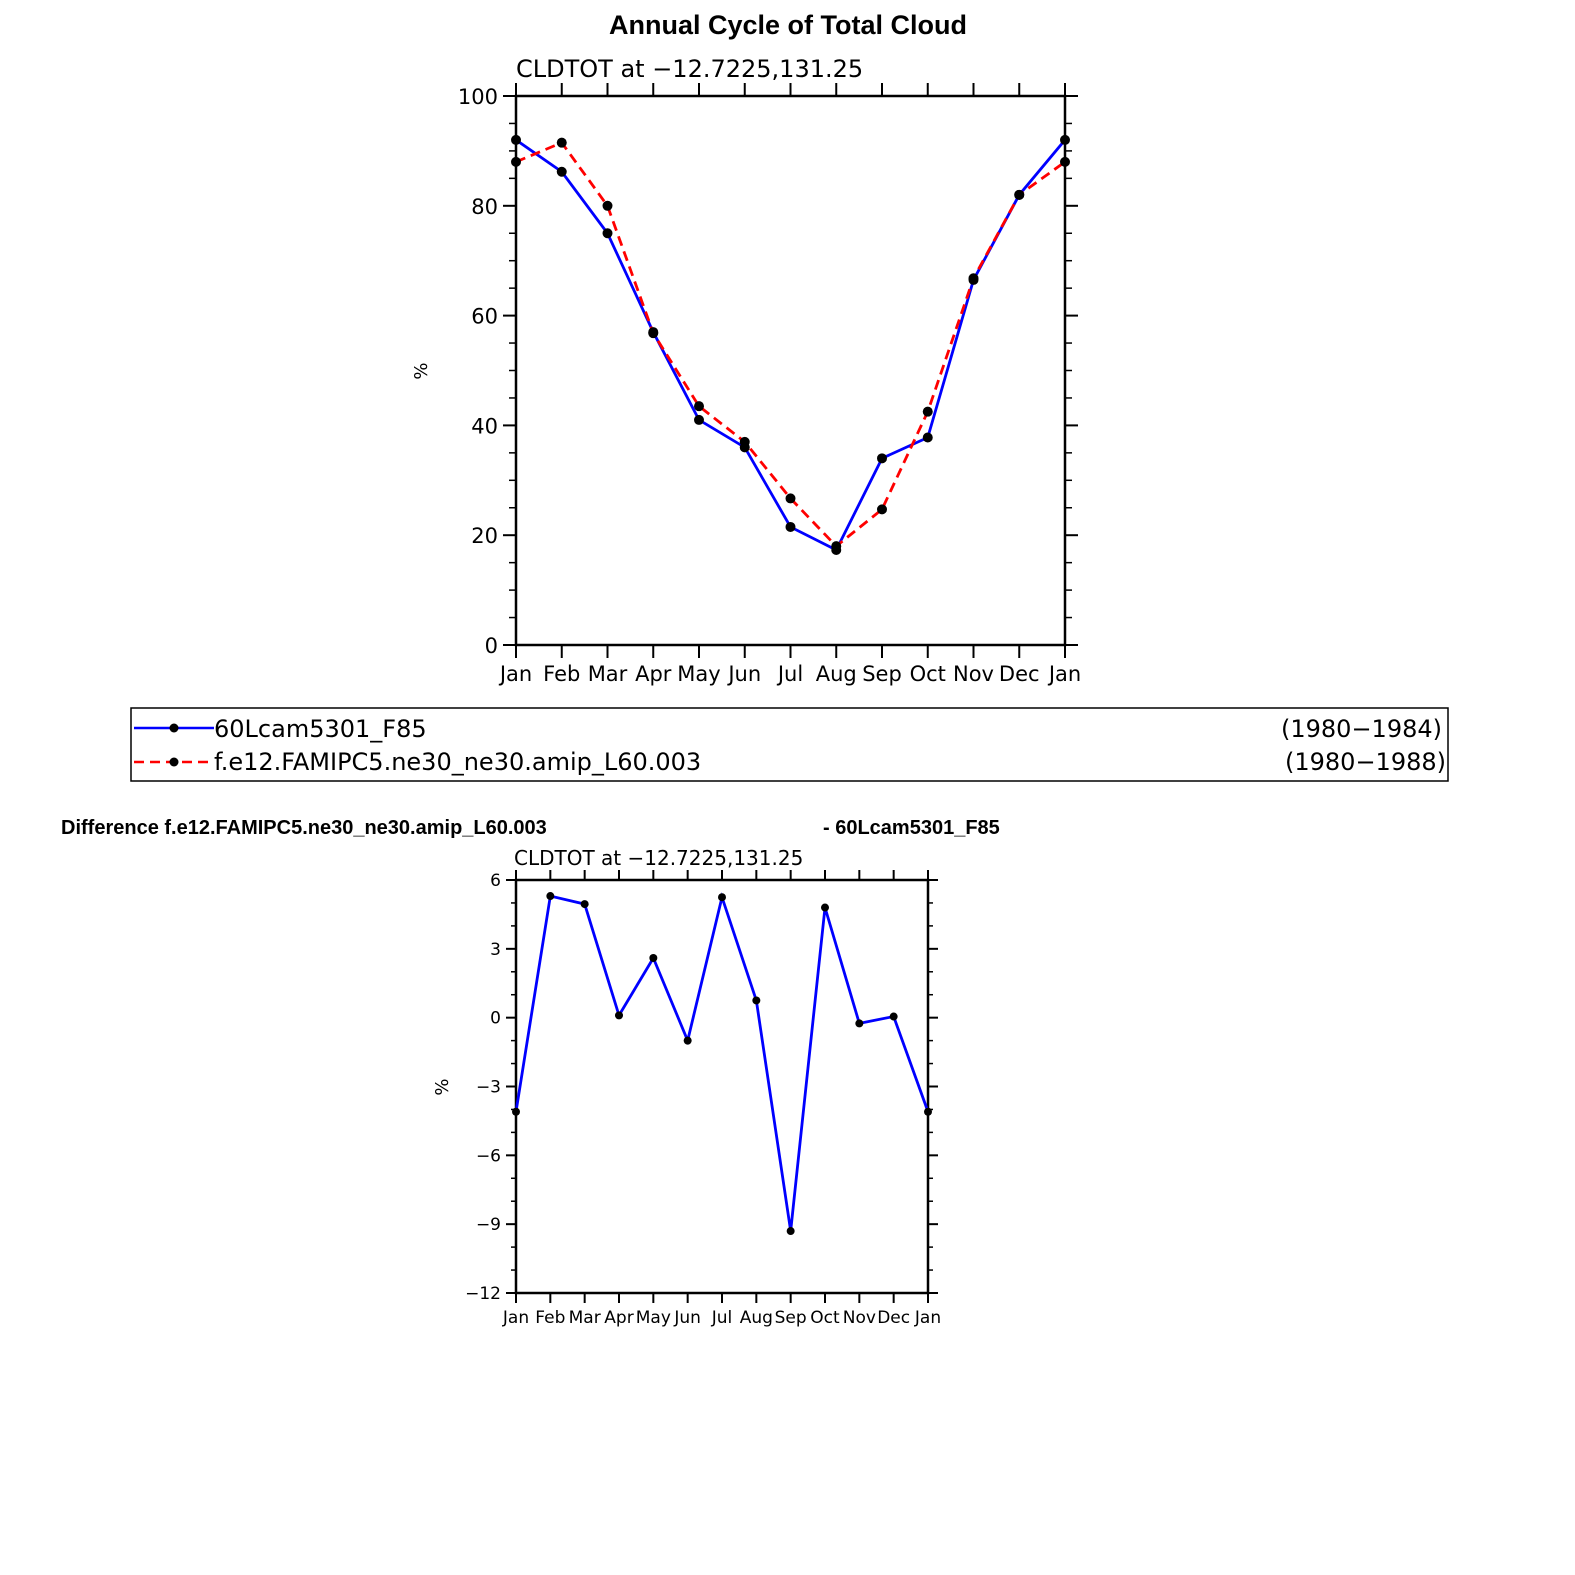 The image size is (1575, 1575). Describe the element at coordinates (484, 536) in the screenshot. I see `y-tick-label: 20` at that location.